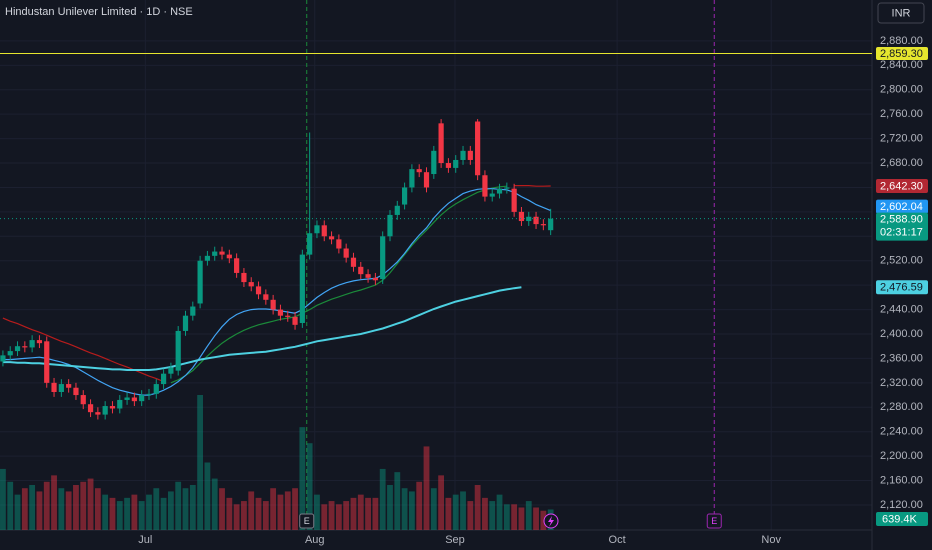  I want to click on x-tick-label: Aug, so click(315, 540).